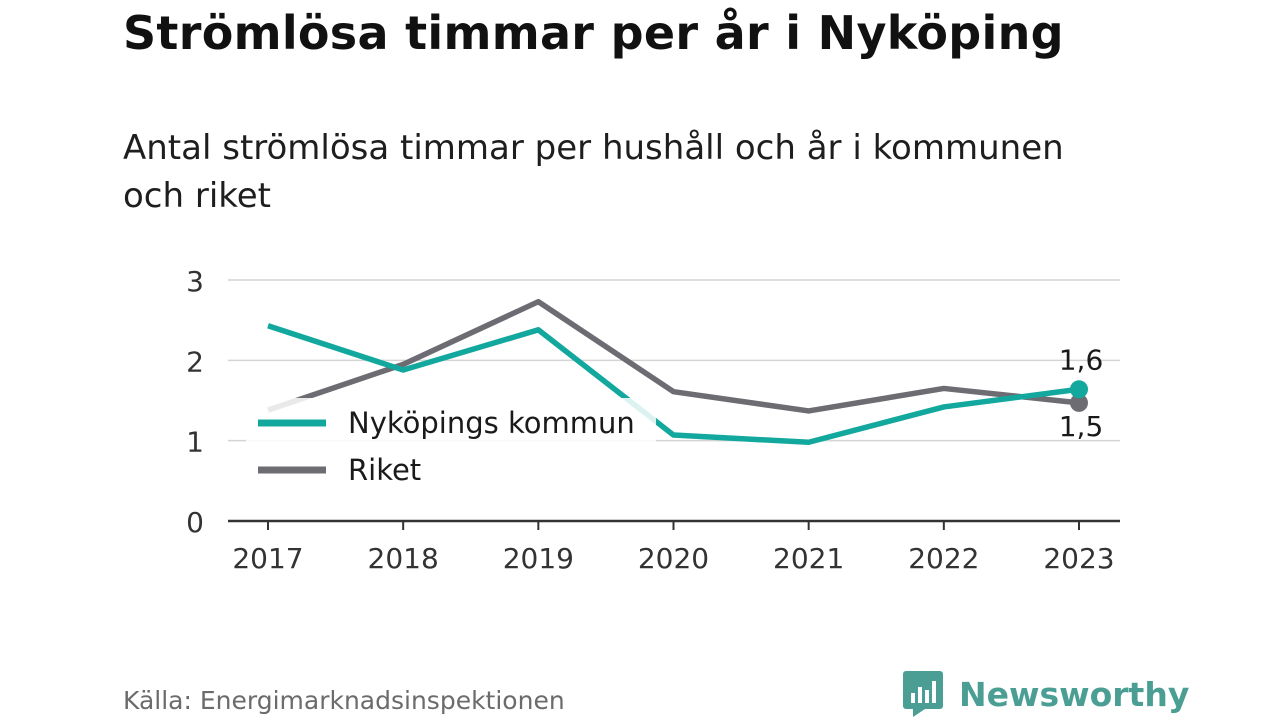  Describe the element at coordinates (491, 423) in the screenshot. I see `legend-label-0: Nyköpings kommun` at that location.